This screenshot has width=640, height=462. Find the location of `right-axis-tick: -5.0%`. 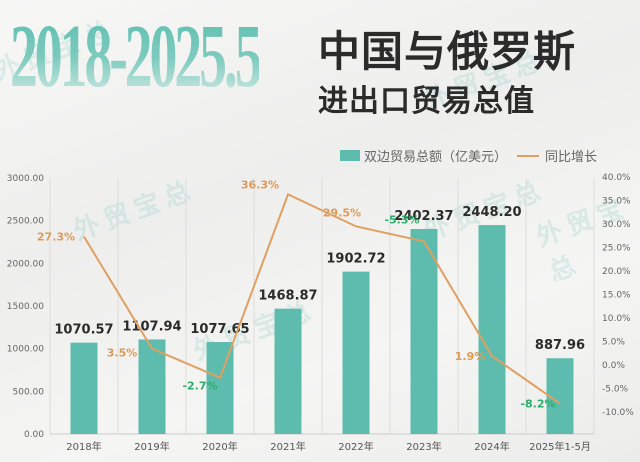

right-axis-tick: -5.0% is located at coordinates (615, 390).